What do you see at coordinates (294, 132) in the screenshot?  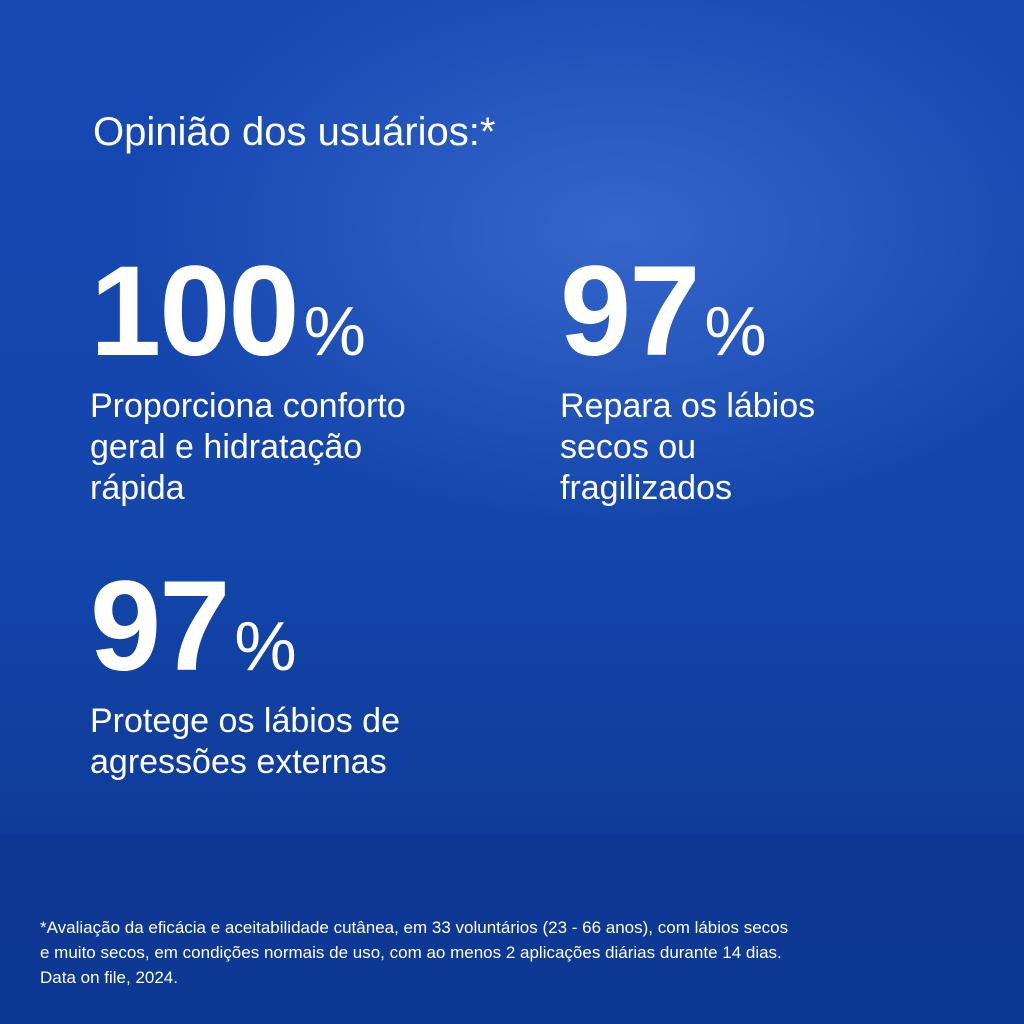 I see `title: Opinião dos usuários:*` at bounding box center [294, 132].